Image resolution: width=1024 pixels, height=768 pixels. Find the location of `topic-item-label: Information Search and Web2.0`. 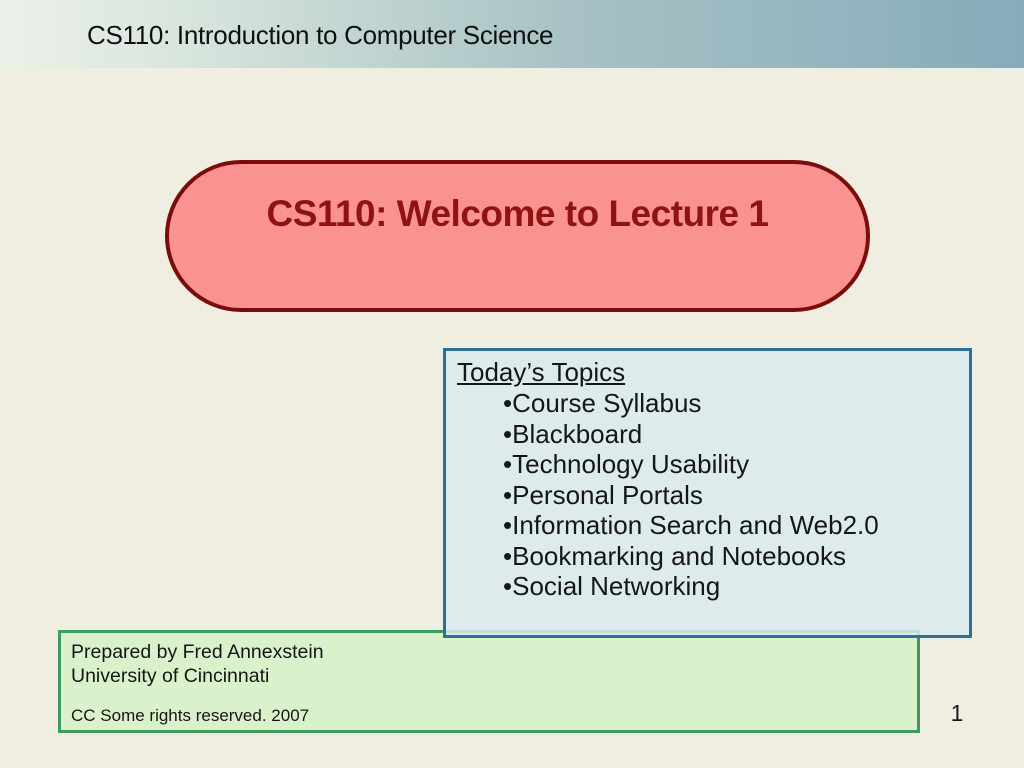

topic-item-label: Information Search and Web2.0 is located at coordinates (695, 525).